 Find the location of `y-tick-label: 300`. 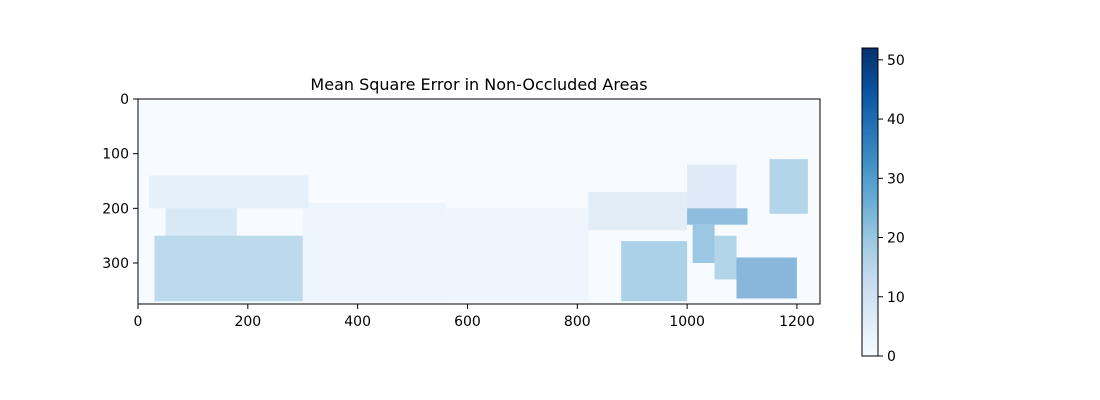

y-tick-label: 300 is located at coordinates (115, 264).